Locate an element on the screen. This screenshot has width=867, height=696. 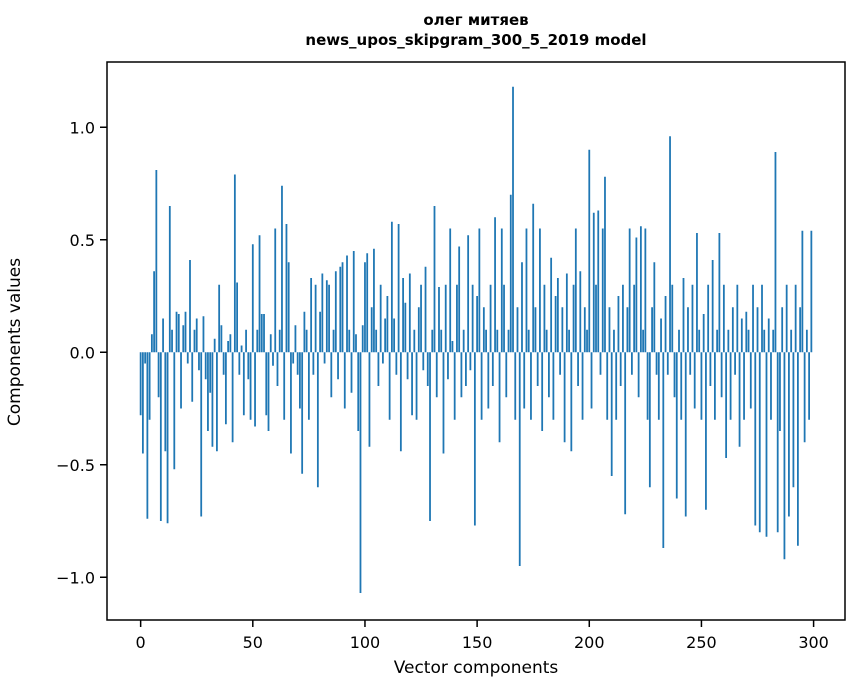
x-tick-label: 150 is located at coordinates (477, 642).